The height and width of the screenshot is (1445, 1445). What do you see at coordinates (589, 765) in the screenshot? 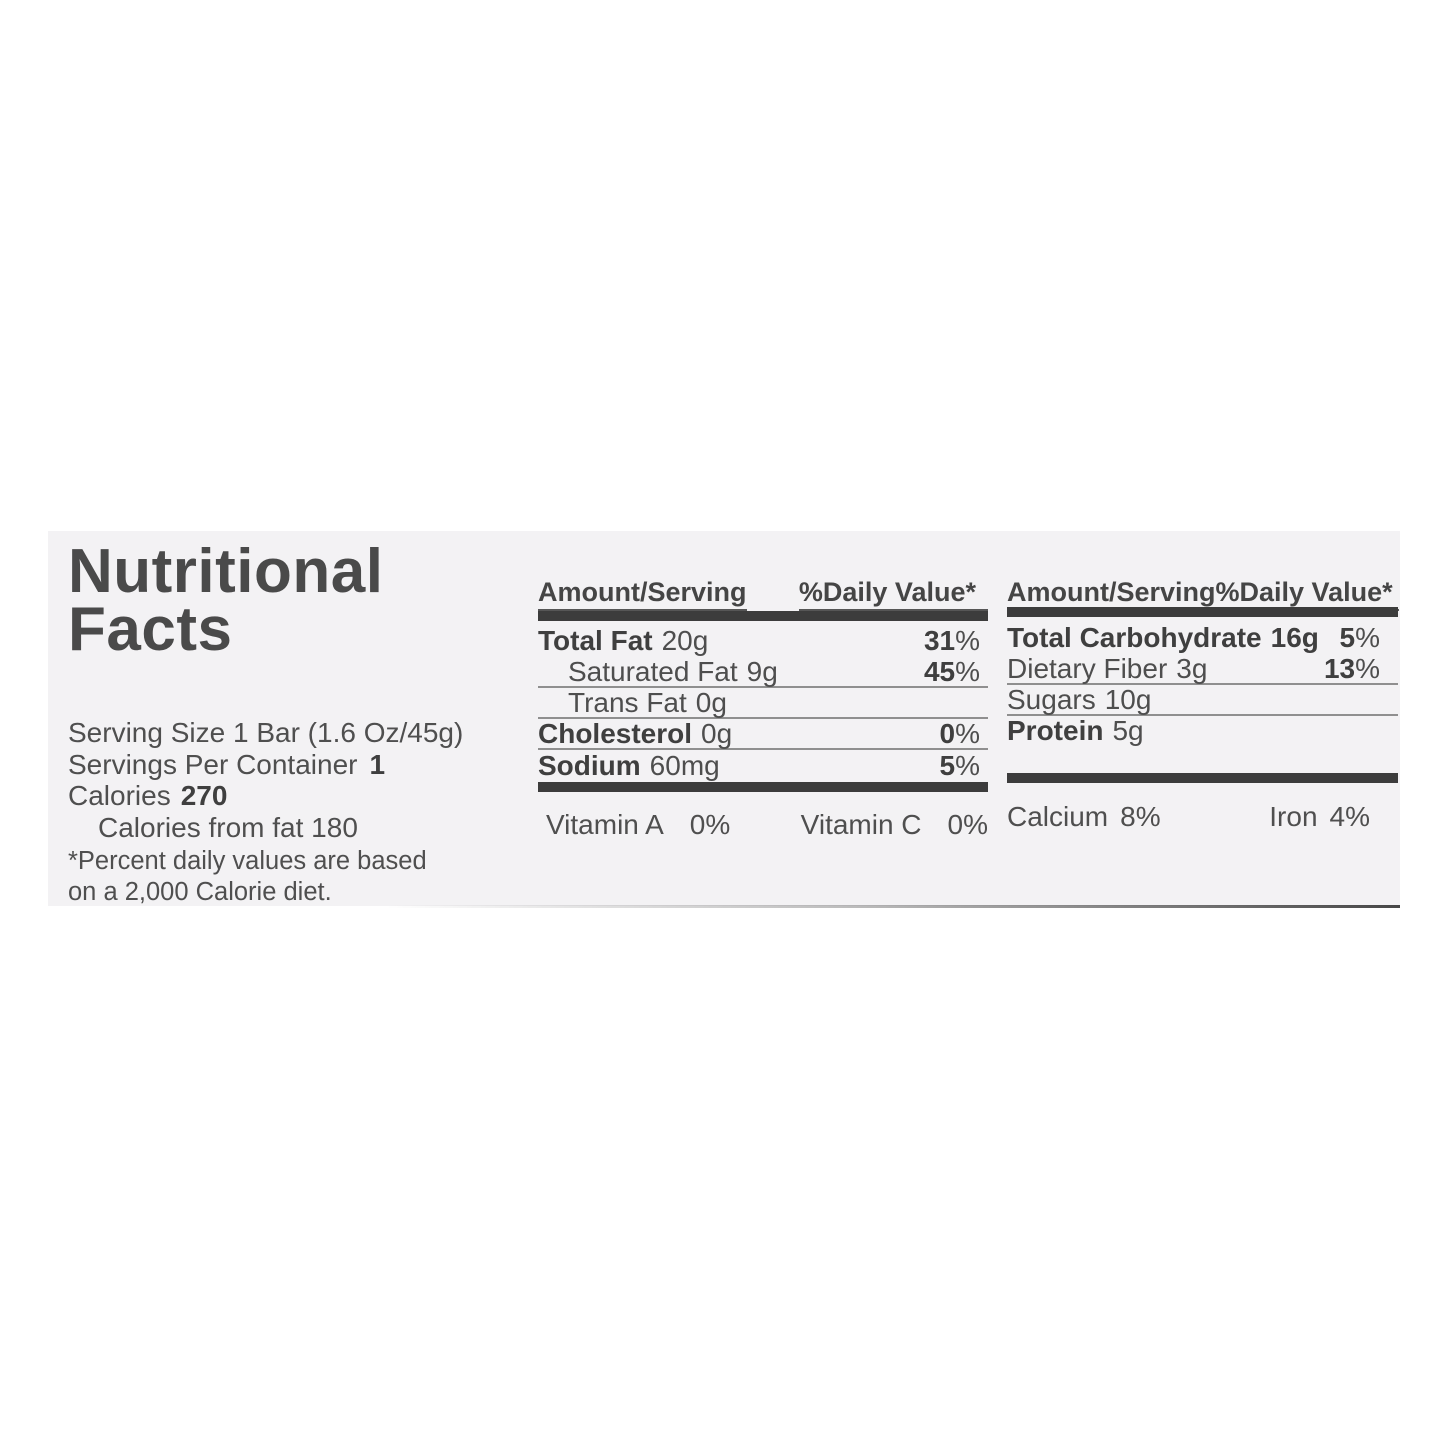
I see `nutrient-name: Sodium` at bounding box center [589, 765].